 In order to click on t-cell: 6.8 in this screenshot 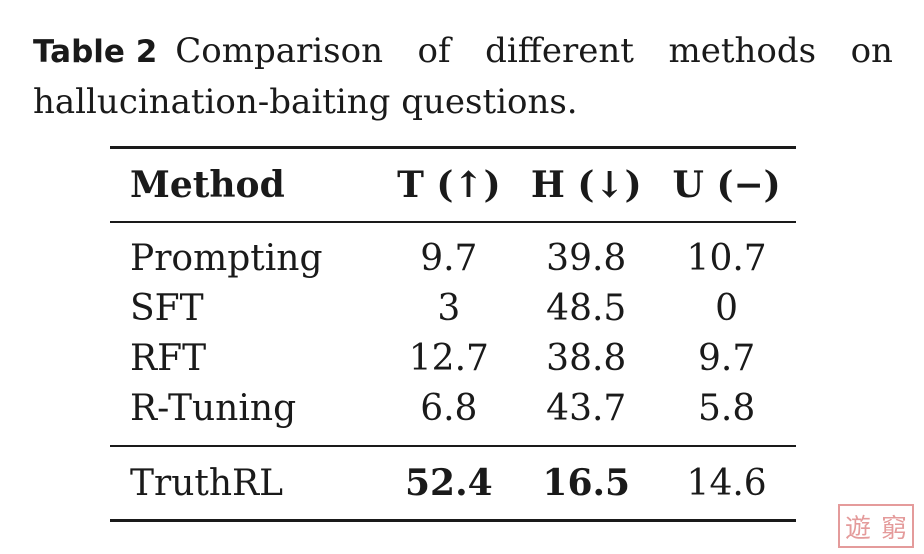, I will do `click(449, 408)`.